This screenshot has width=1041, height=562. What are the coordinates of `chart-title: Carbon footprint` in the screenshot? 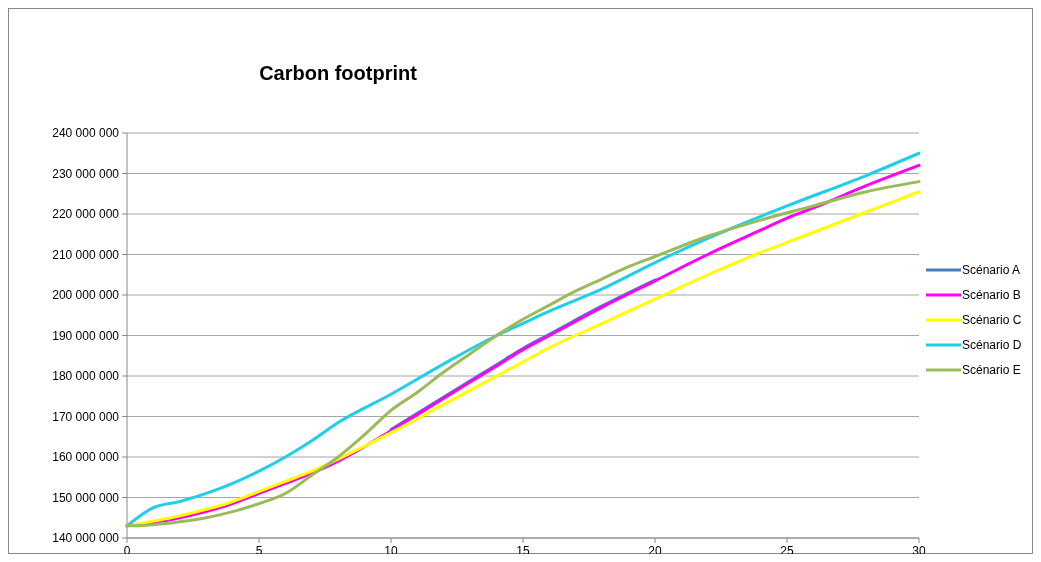 It's located at (338, 73).